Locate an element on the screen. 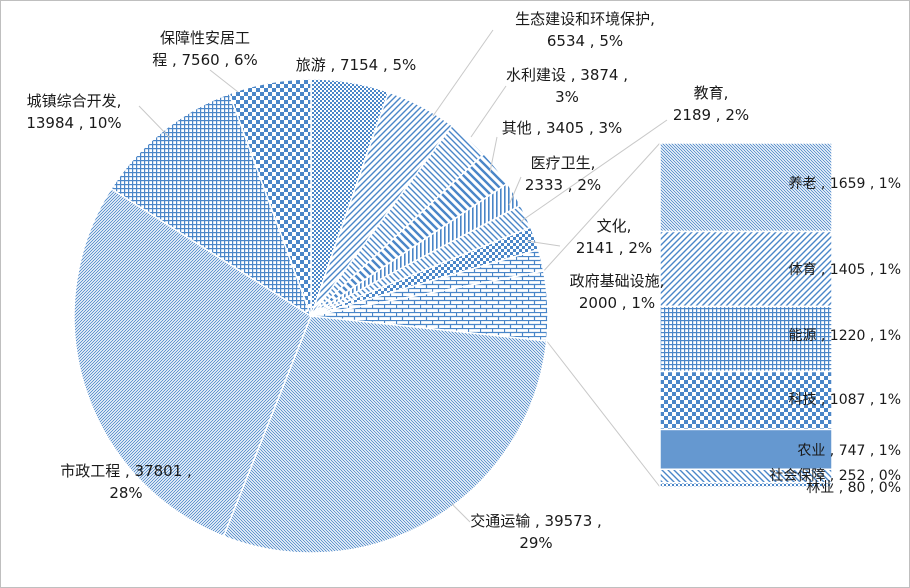  bar-label-6: 林业 , 80 , 0% is located at coordinates (853, 488).